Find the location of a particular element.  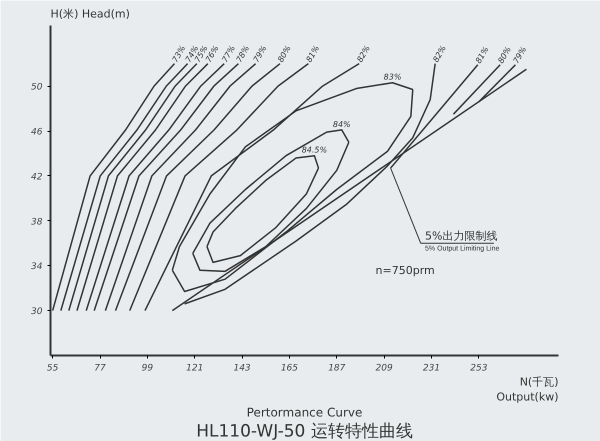

x-axis-title: N(千瓦) Output(kw) is located at coordinates (527, 390).